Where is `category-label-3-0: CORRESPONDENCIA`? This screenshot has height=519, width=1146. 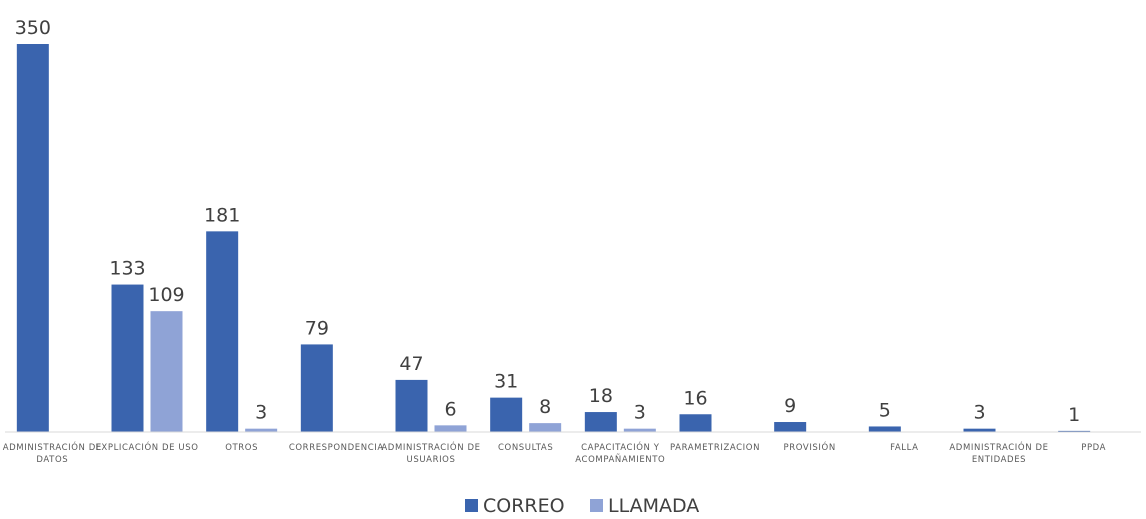
category-label-3-0: CORRESPONDENCIA is located at coordinates (336, 448).